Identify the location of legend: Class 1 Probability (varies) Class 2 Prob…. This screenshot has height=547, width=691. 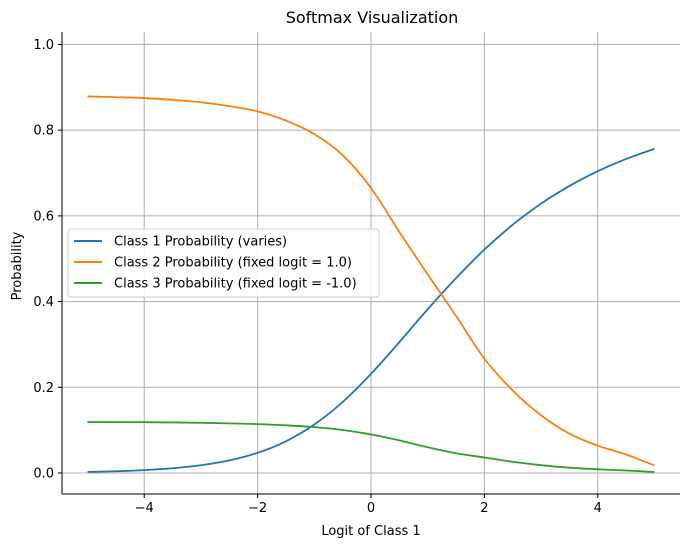
(223, 263).